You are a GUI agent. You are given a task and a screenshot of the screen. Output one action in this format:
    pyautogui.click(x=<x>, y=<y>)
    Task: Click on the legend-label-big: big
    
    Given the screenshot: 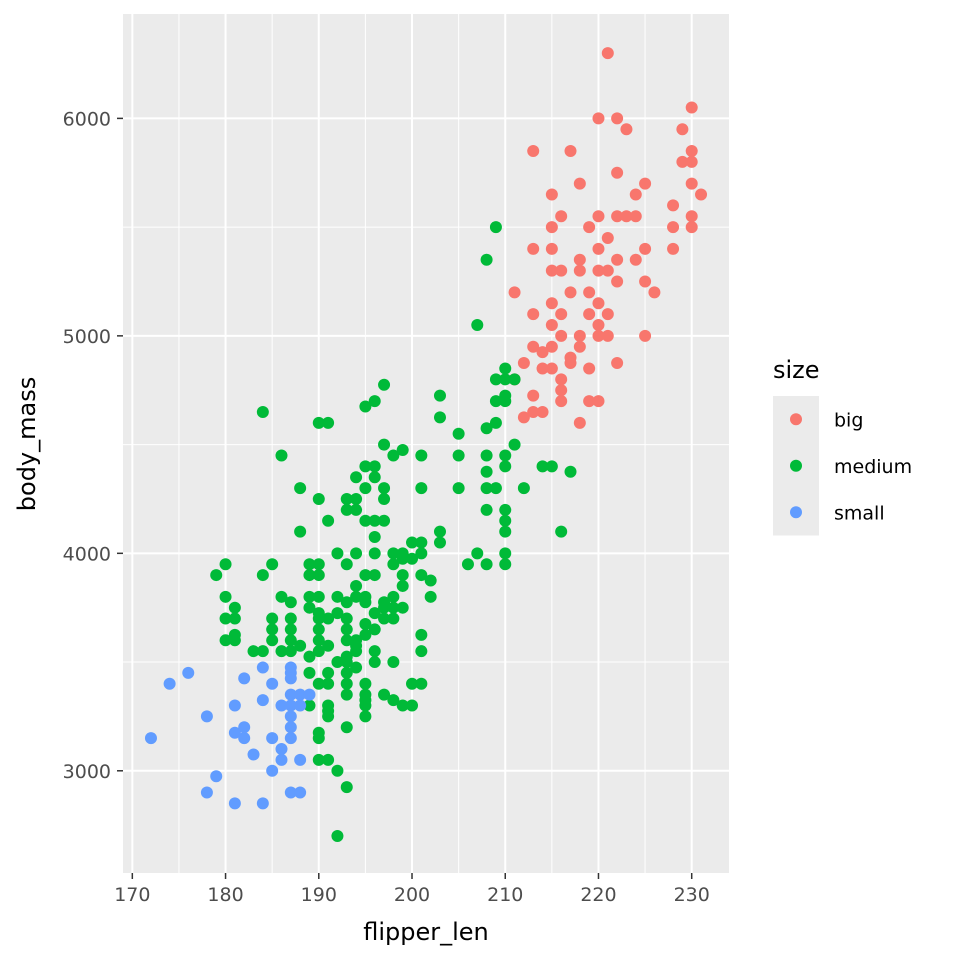 What is the action you would take?
    pyautogui.click(x=848, y=420)
    